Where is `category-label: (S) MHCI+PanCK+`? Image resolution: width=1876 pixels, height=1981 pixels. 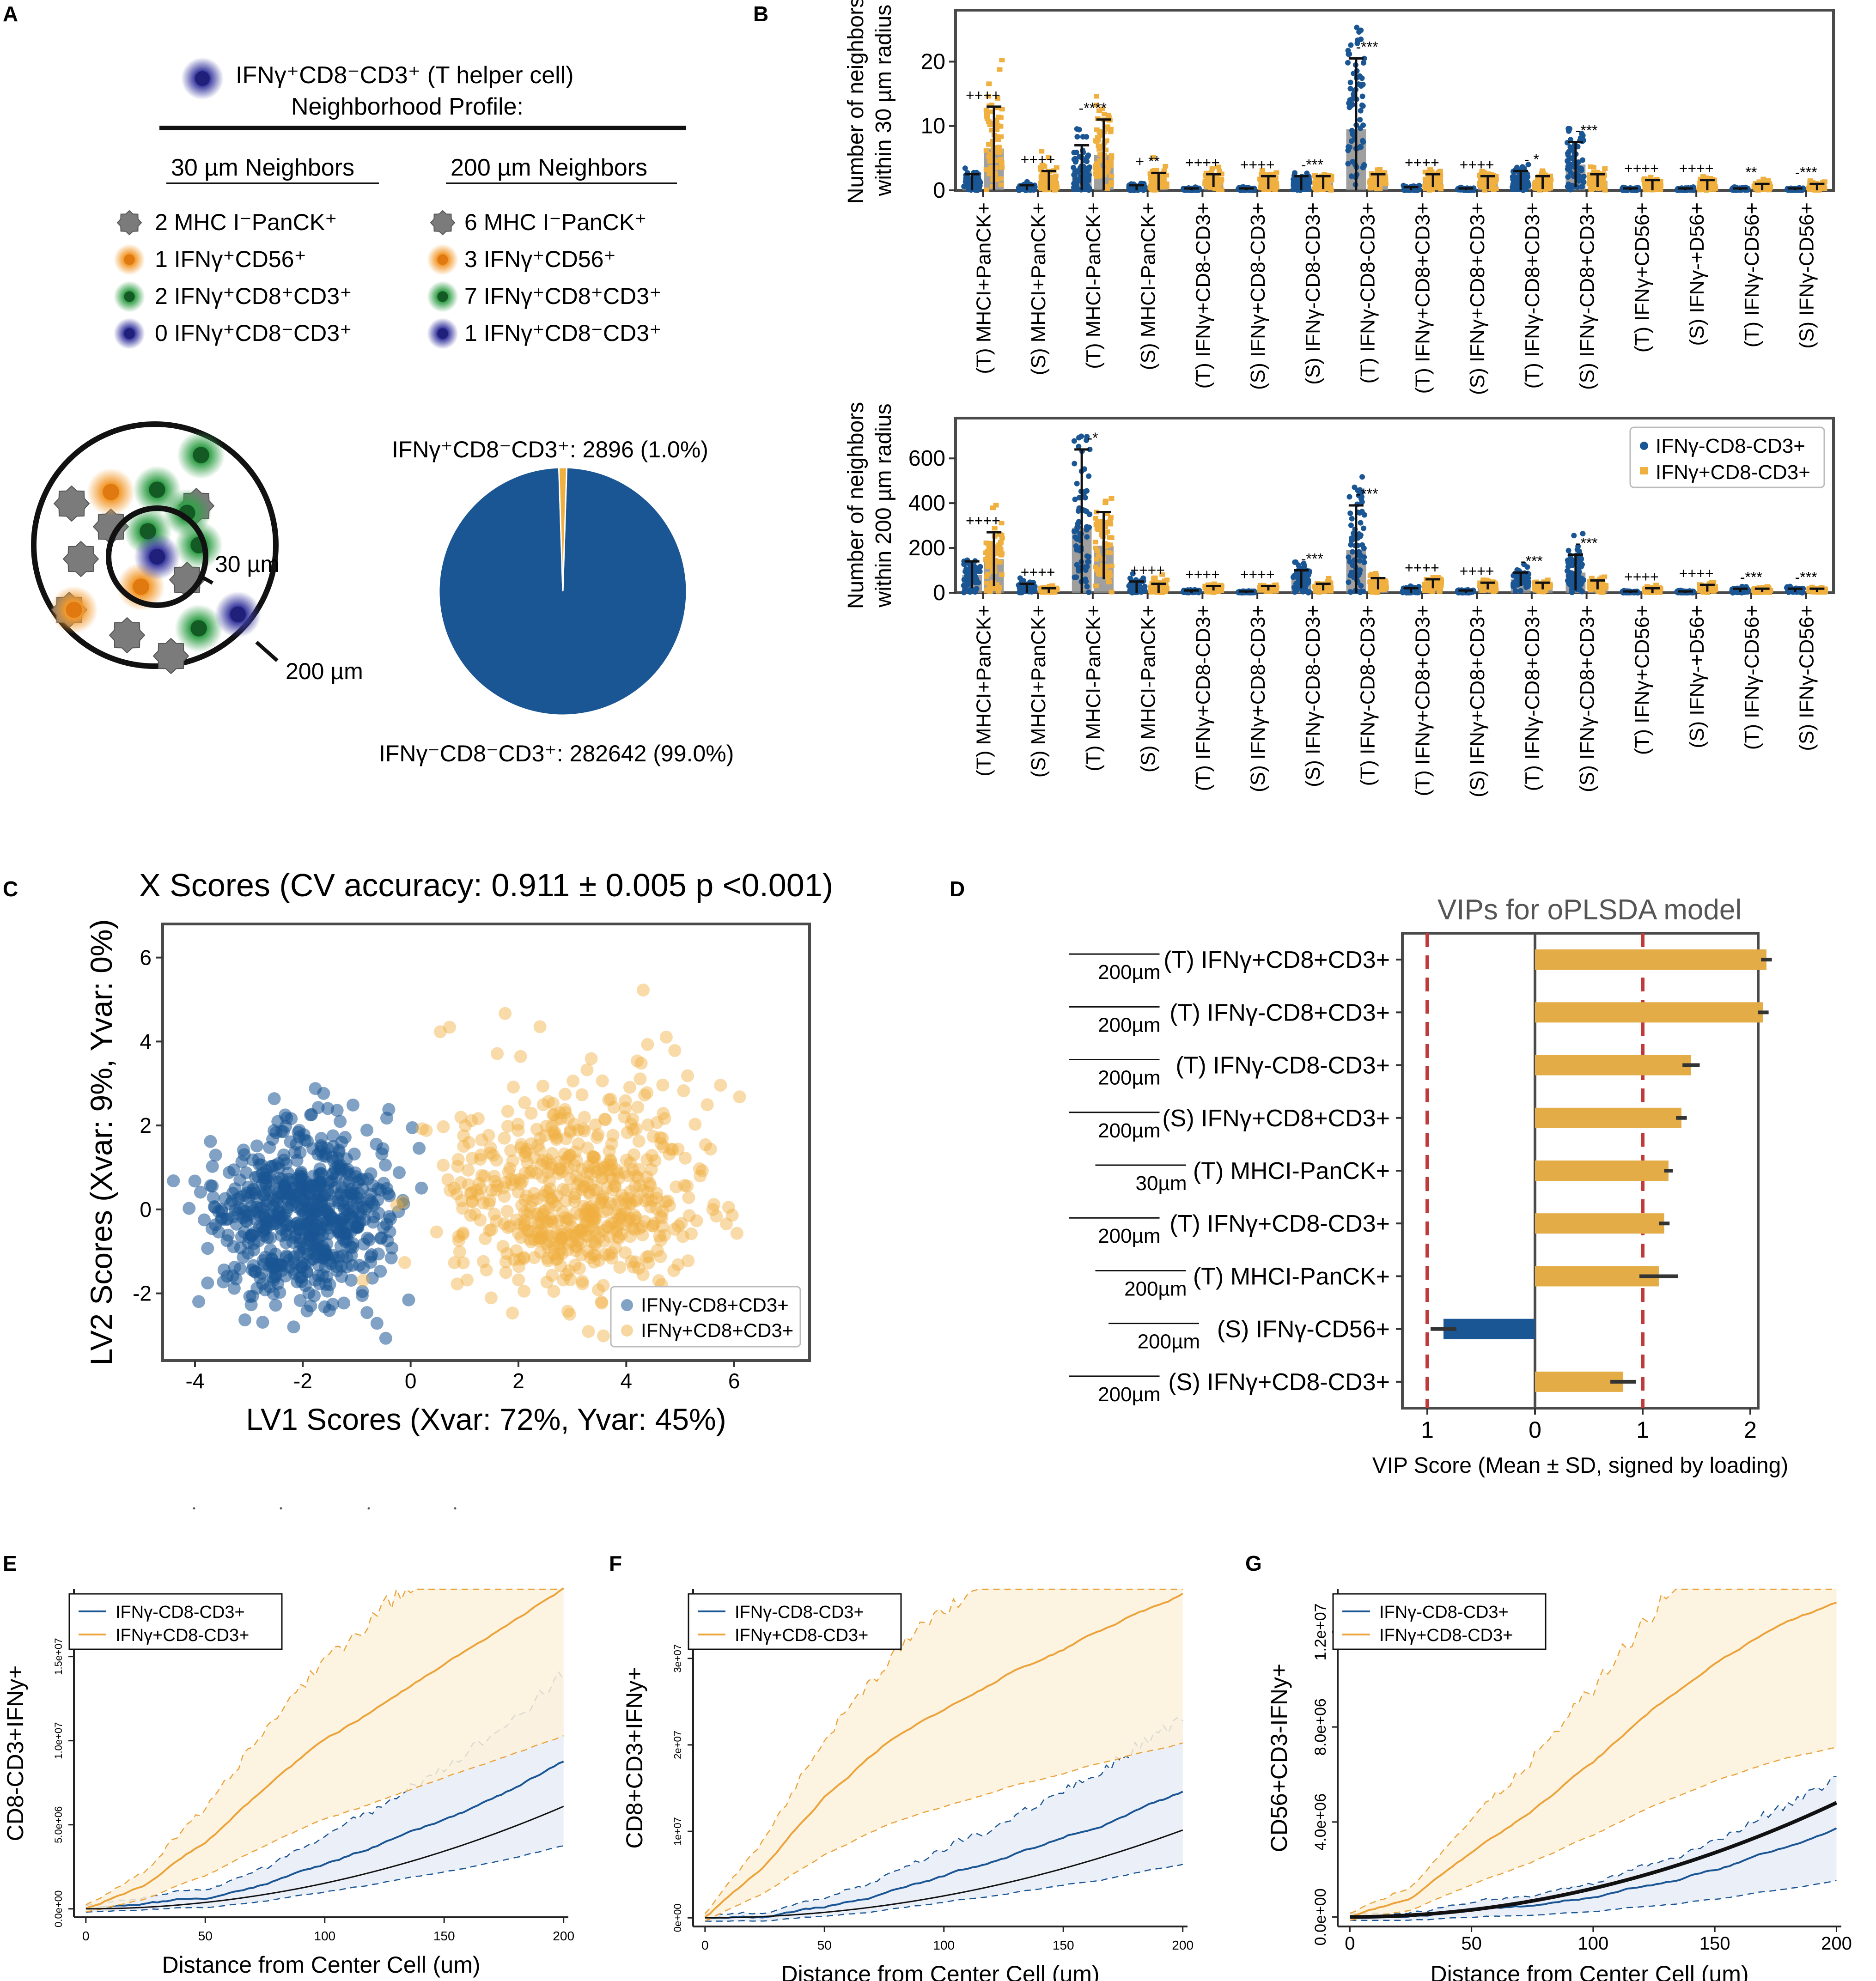 category-label: (S) MHCI+PanCK+ is located at coordinates (1038, 691).